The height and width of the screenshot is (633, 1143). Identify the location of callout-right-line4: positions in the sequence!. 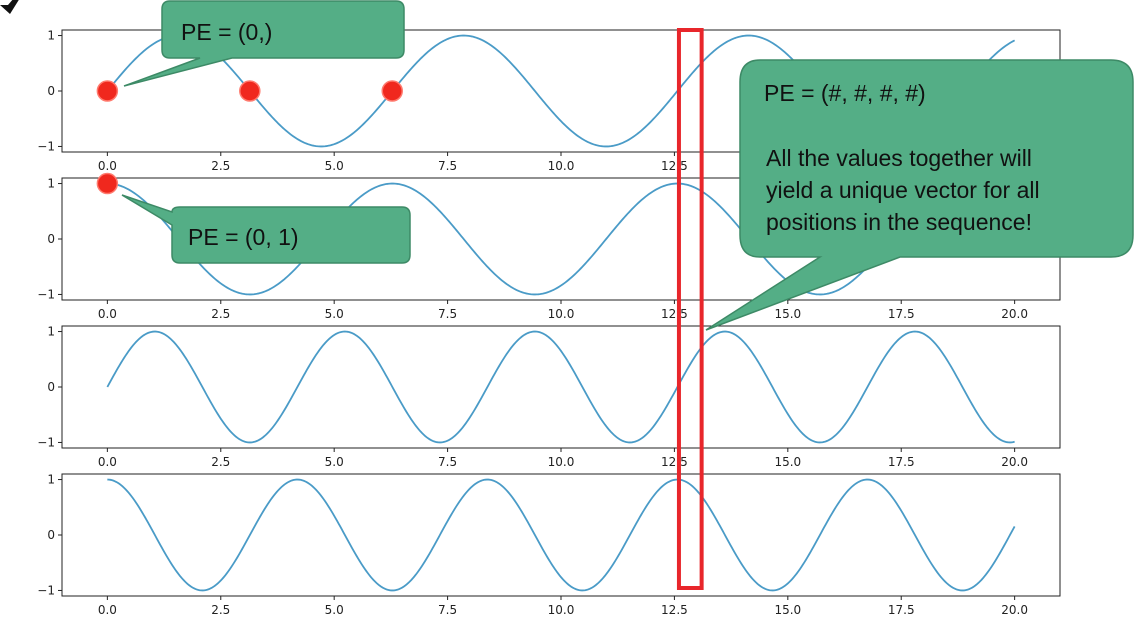
(899, 222).